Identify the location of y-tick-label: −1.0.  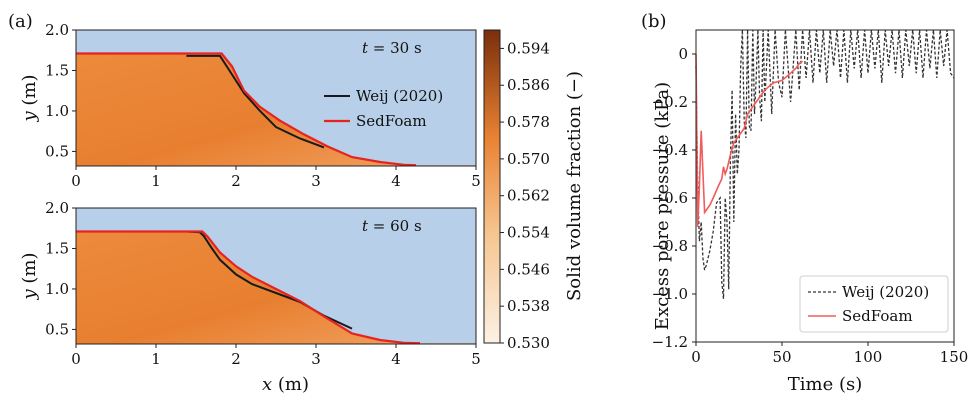
(670, 294).